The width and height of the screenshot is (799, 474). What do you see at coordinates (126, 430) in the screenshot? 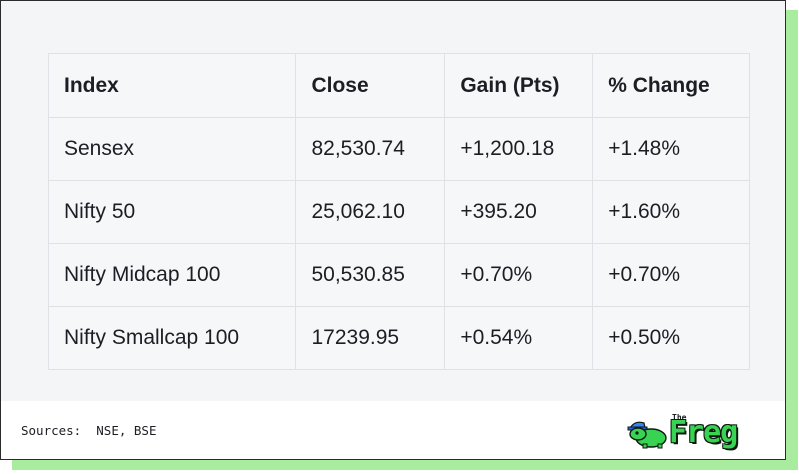
I see `sources-value: NSE, BSE` at bounding box center [126, 430].